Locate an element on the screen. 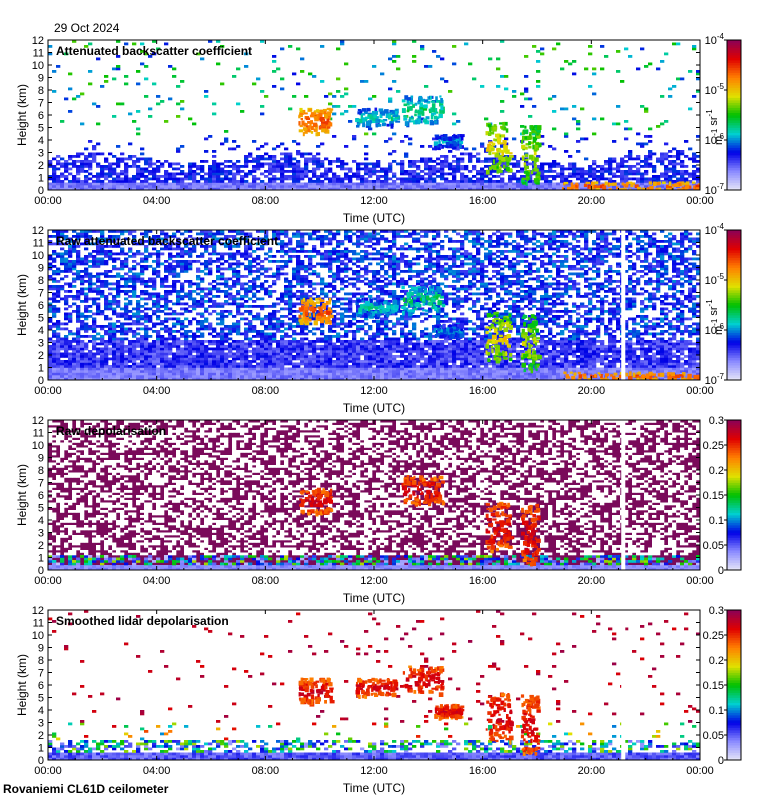 This screenshot has width=780, height=800. y-tick-label: 0 is located at coordinates (41, 761).